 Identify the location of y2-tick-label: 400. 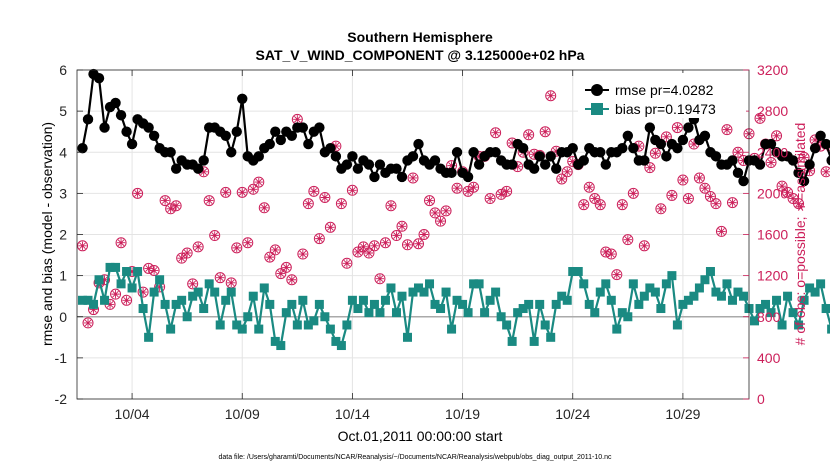
(769, 358).